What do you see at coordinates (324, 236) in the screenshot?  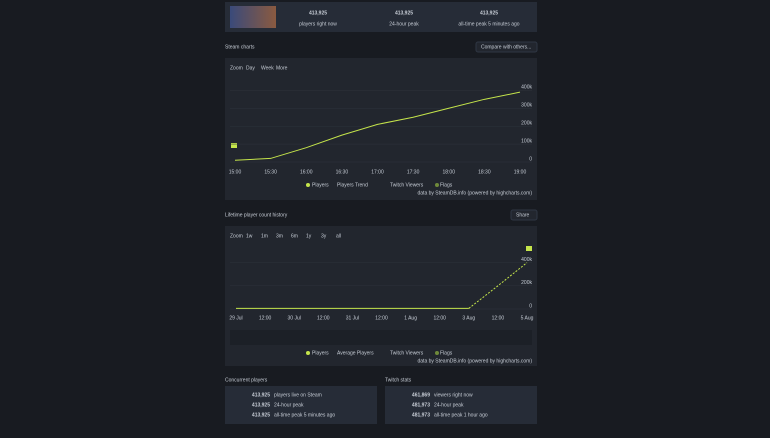 I see `zoom-option: 3y` at bounding box center [324, 236].